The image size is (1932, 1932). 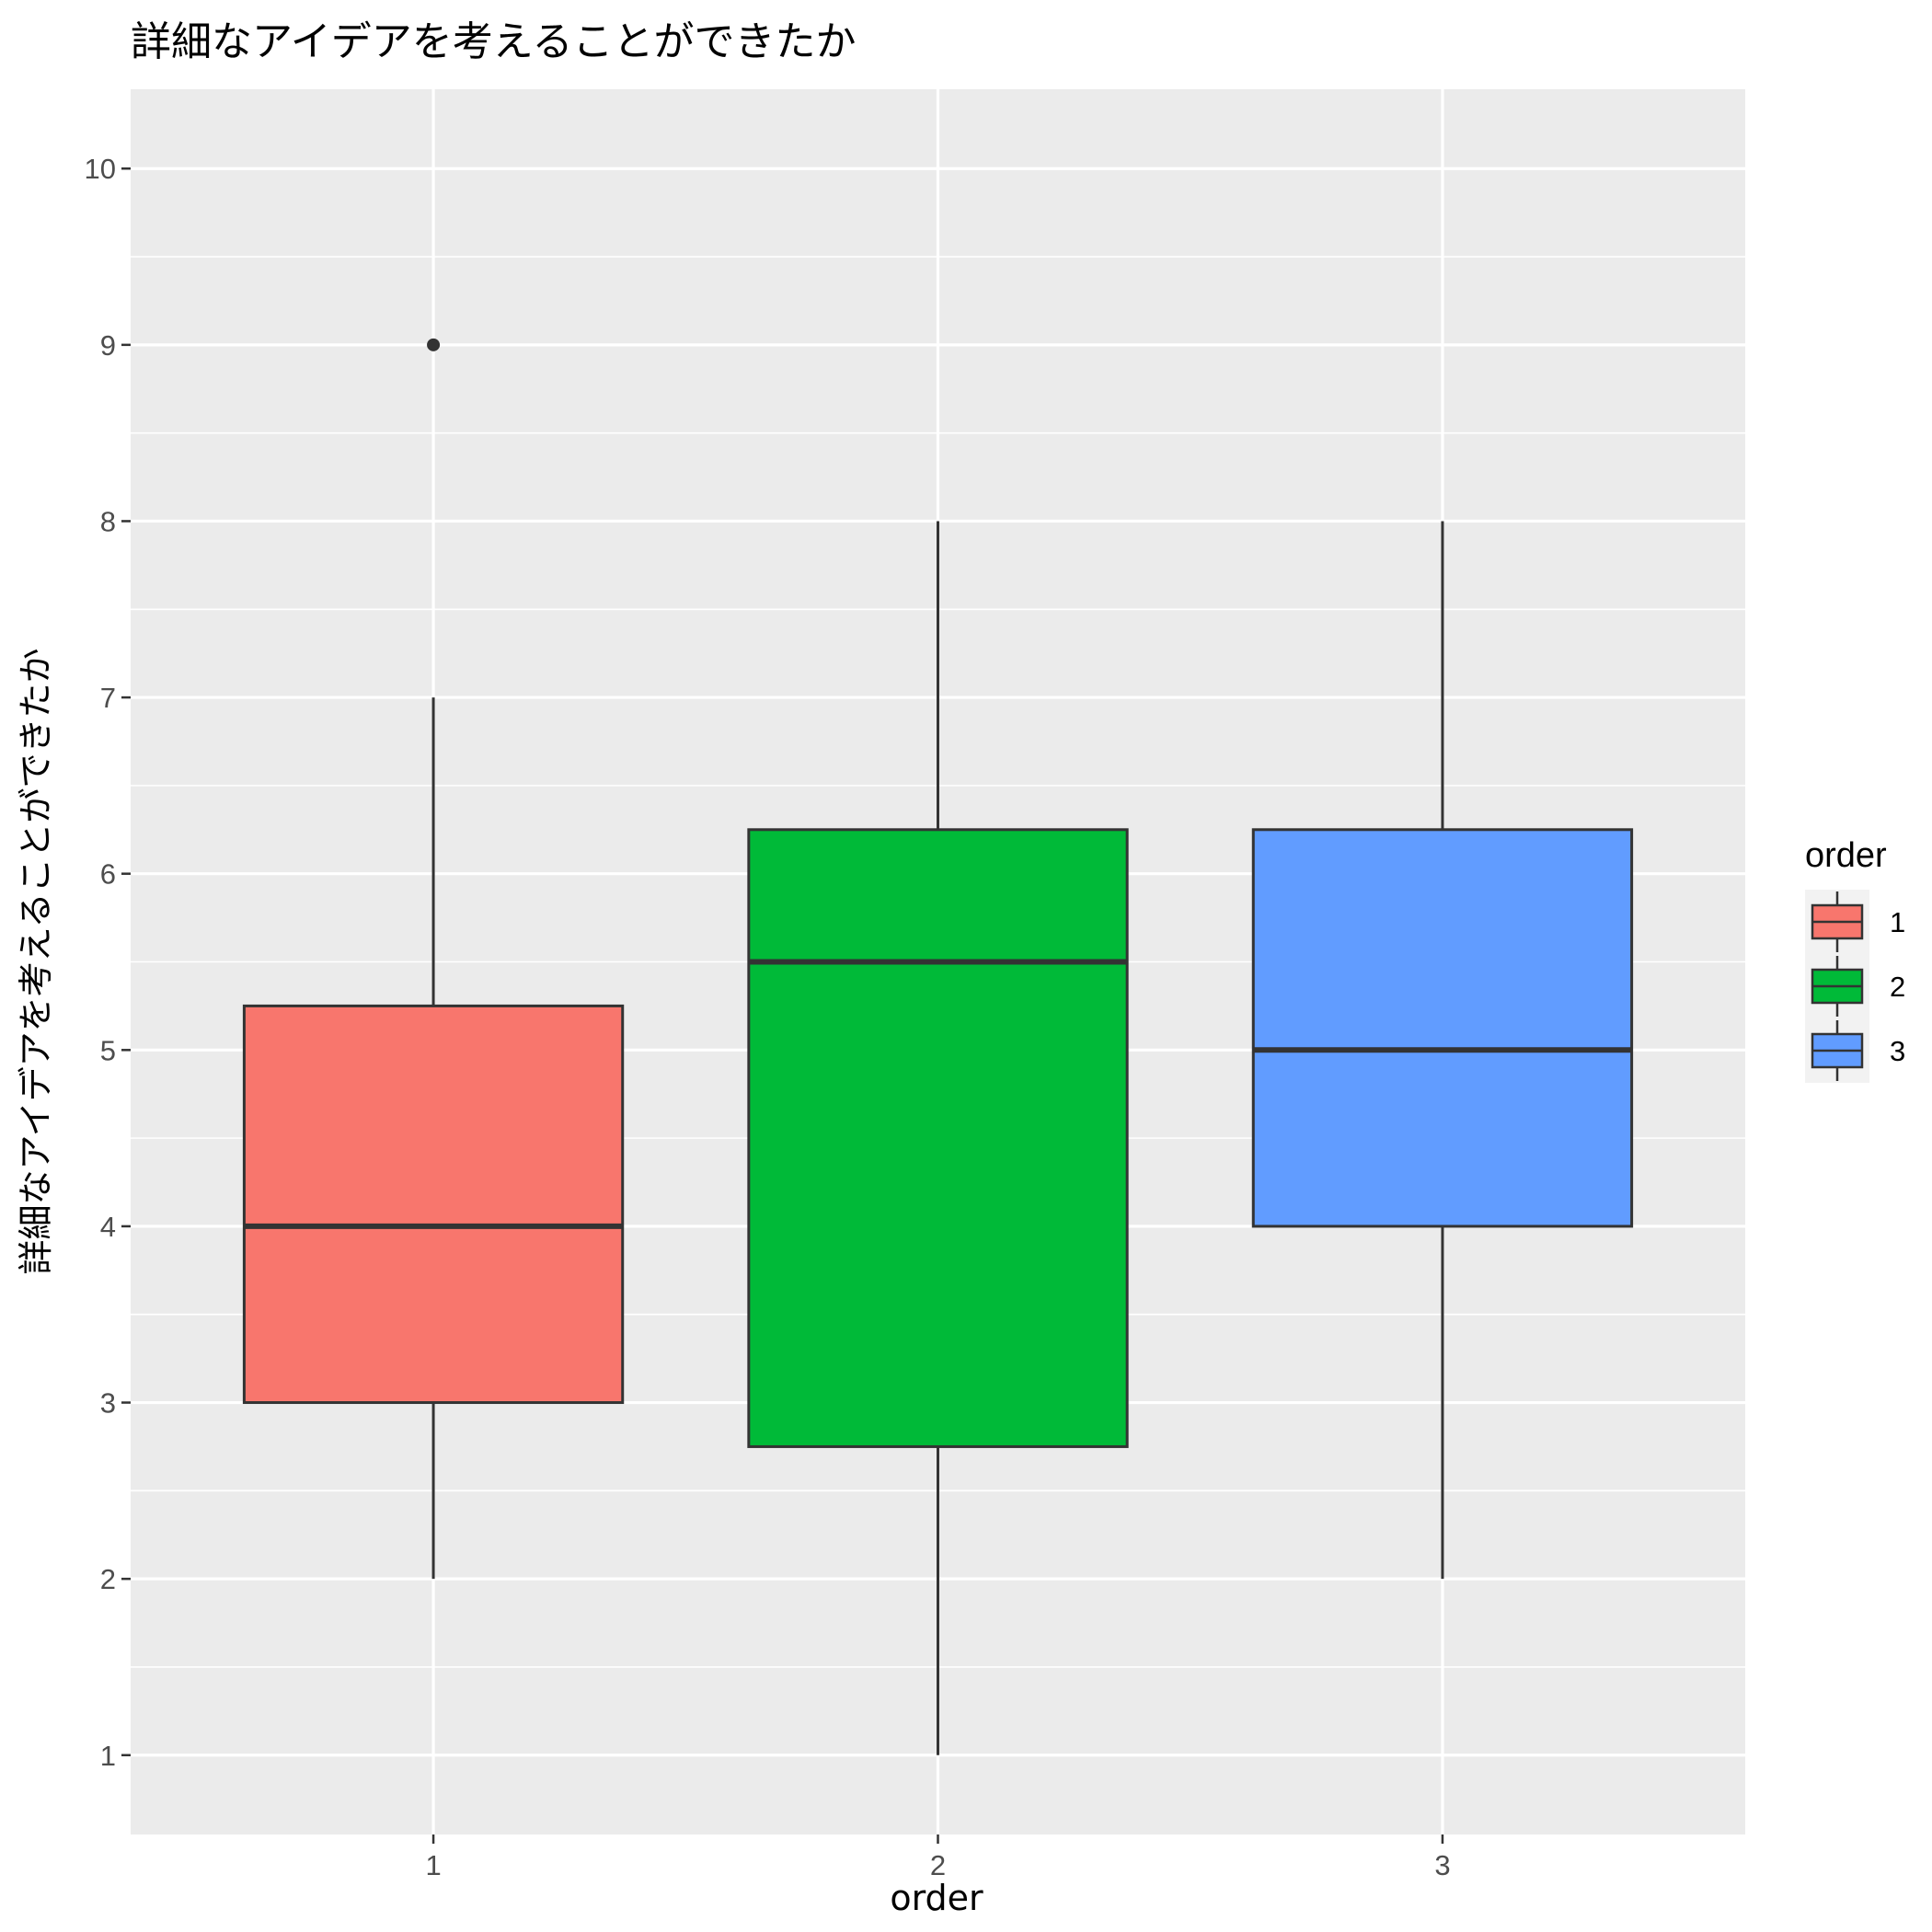 I want to click on y-tick-label: 1, so click(x=108, y=1756).